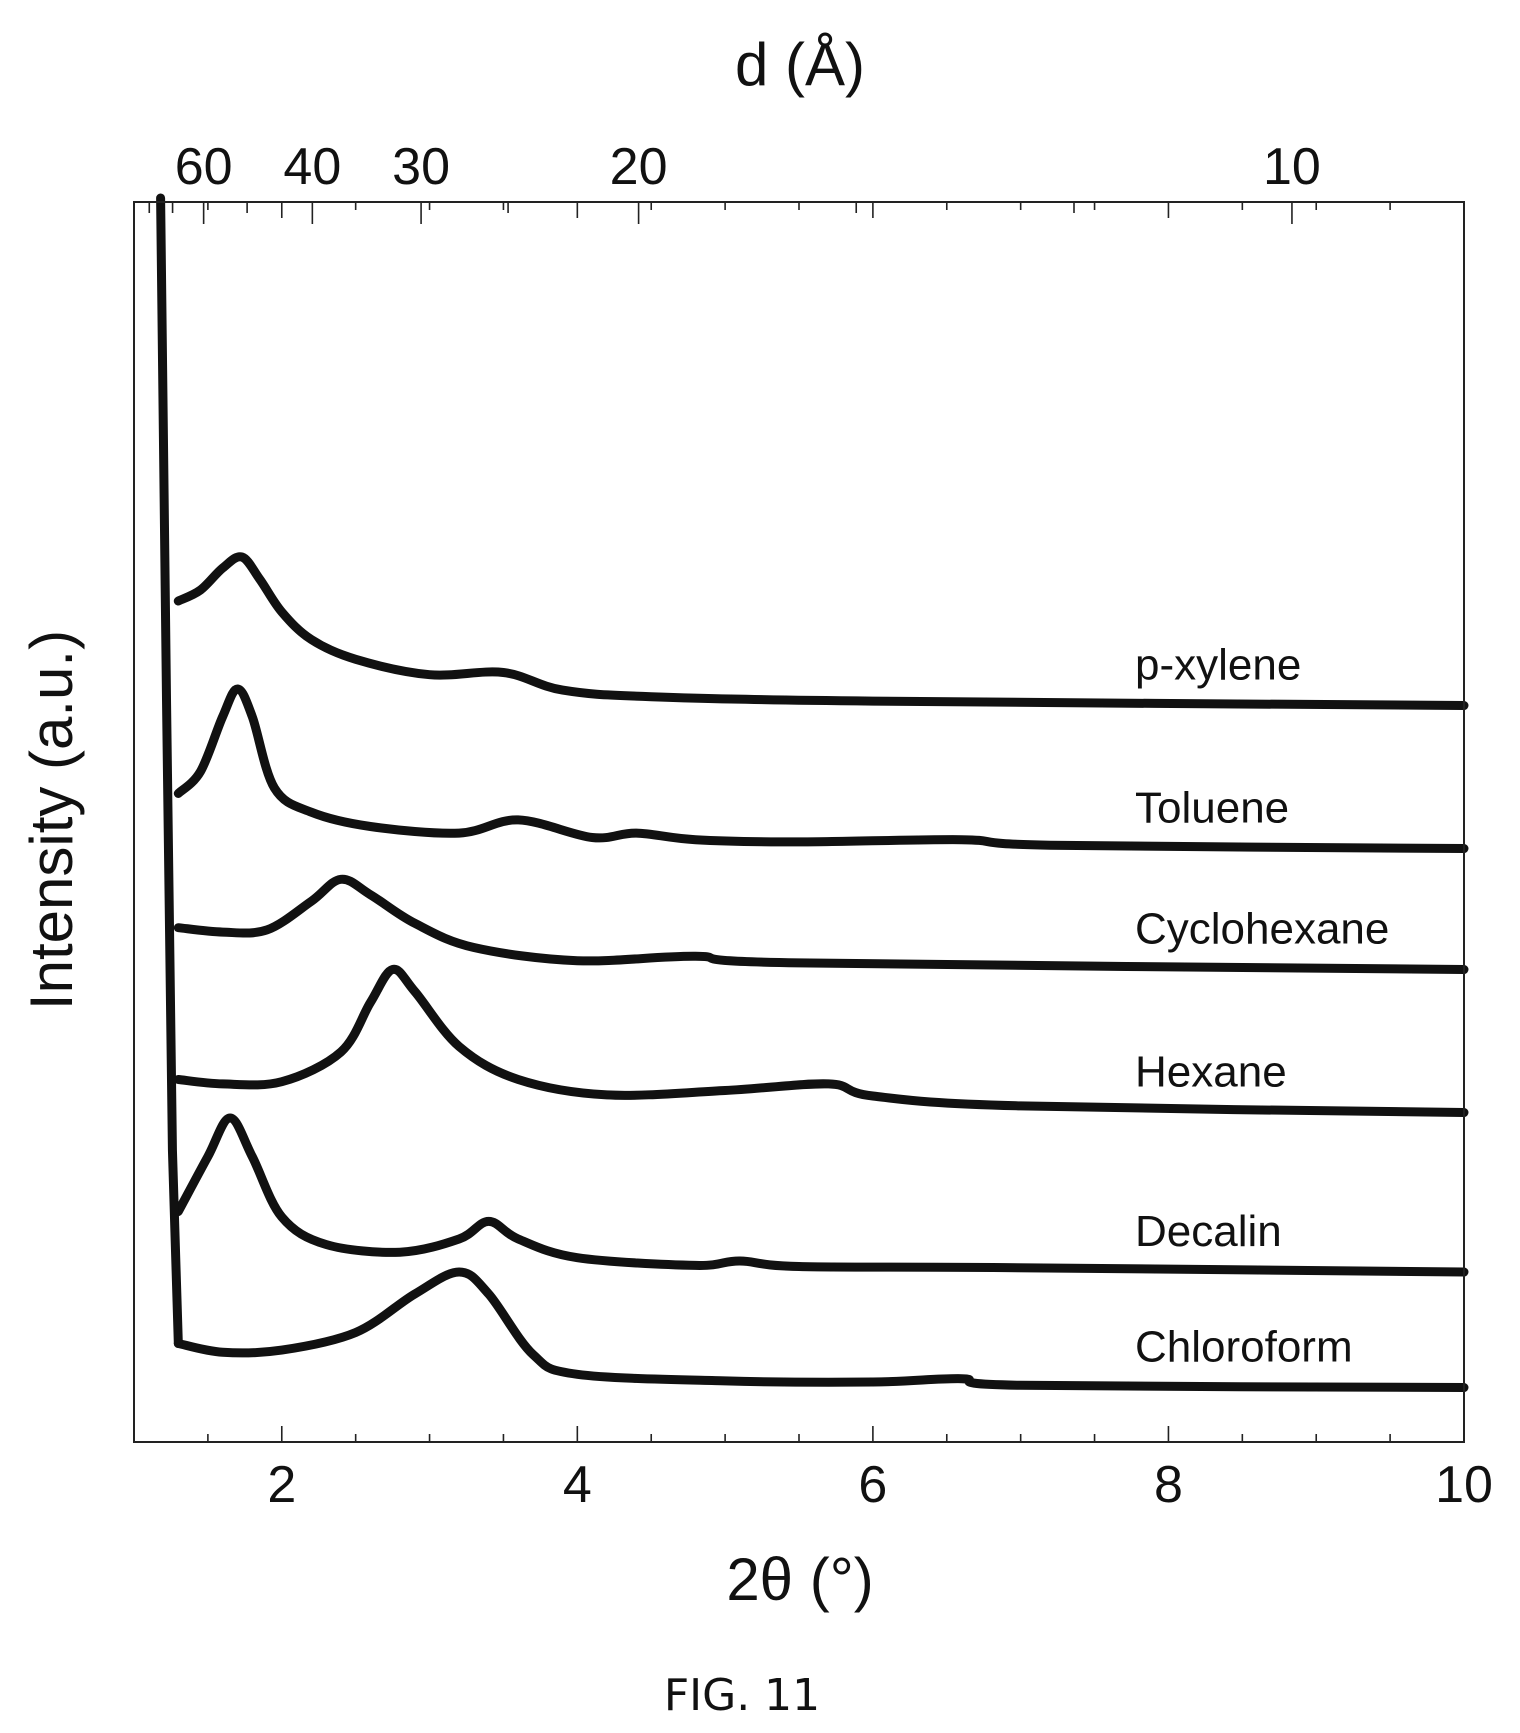  What do you see at coordinates (1244, 1347) in the screenshot?
I see `series-label-chloroform: Chloroform` at bounding box center [1244, 1347].